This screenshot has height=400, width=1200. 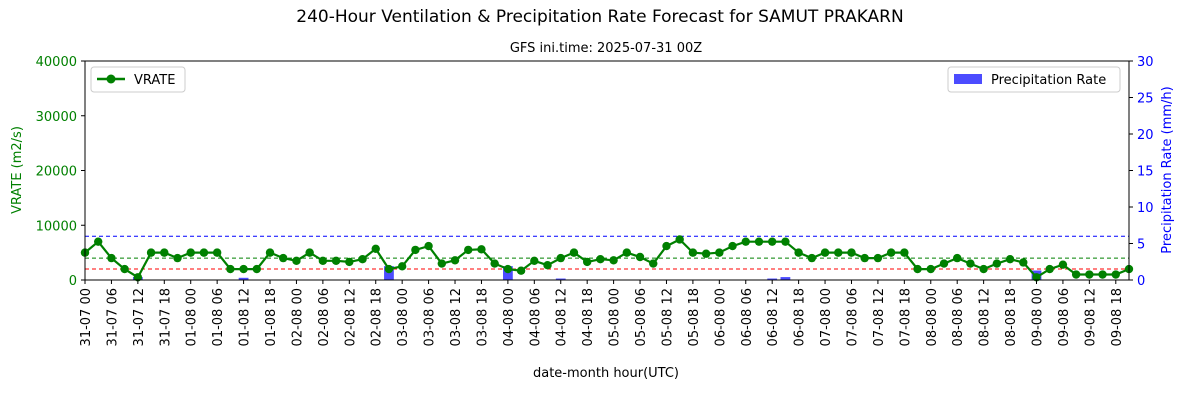 I want to click on x-tick-label: 05-08 06, so click(x=641, y=317).